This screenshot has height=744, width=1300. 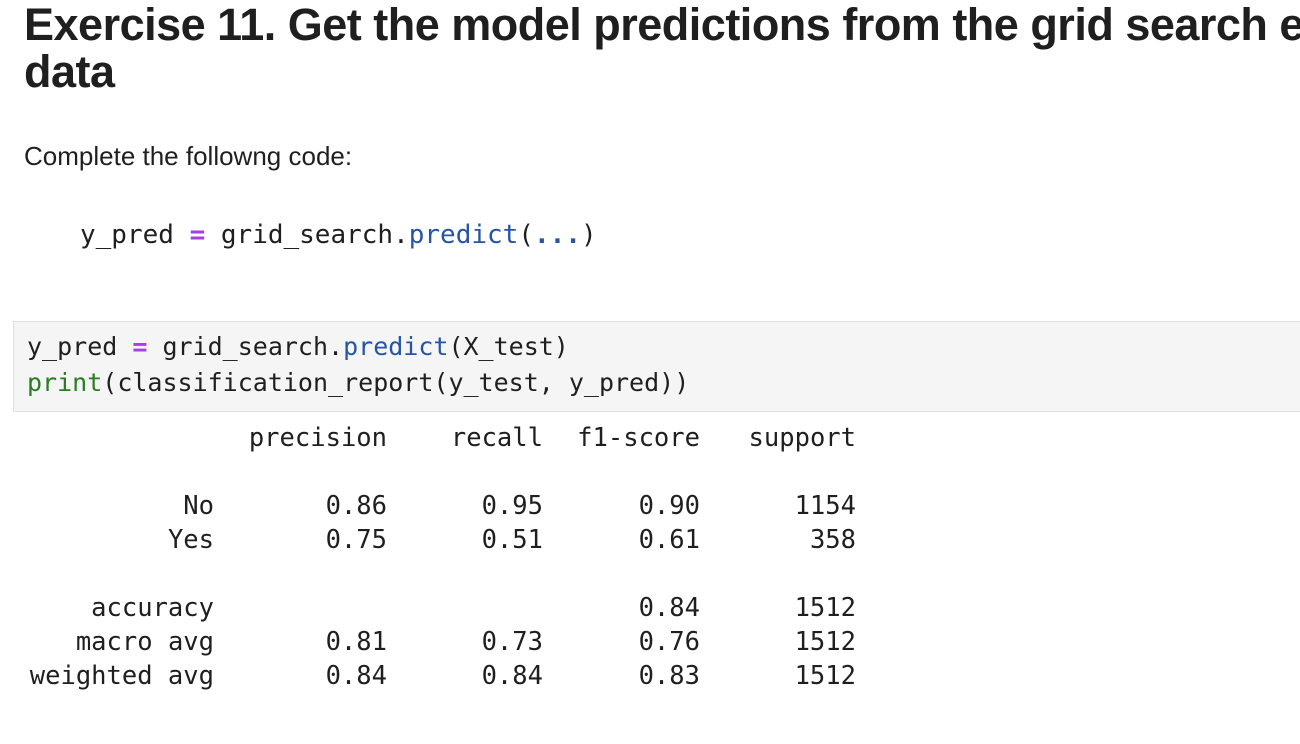 I want to click on example-code: y_pred = grid_search.predict(...), so click(x=338, y=235).